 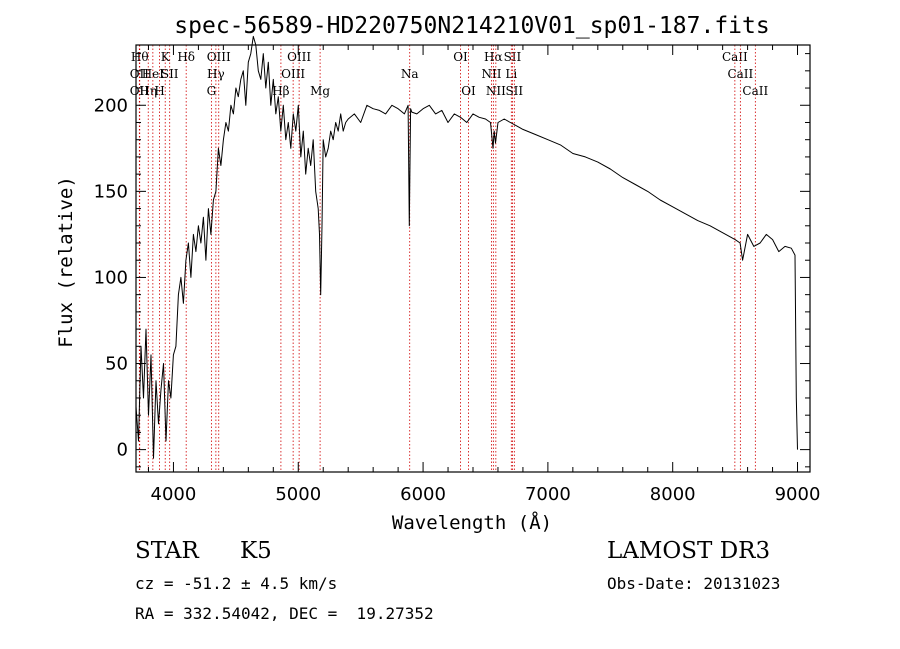 What do you see at coordinates (111, 191) in the screenshot?
I see `y-tick-label: 150` at bounding box center [111, 191].